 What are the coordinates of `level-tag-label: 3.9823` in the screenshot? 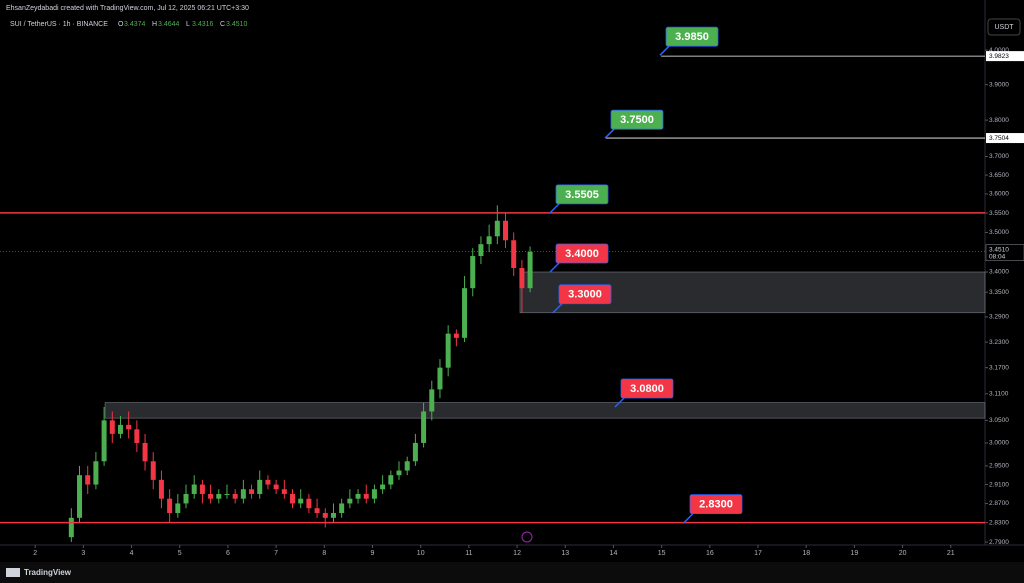 It's located at (999, 56).